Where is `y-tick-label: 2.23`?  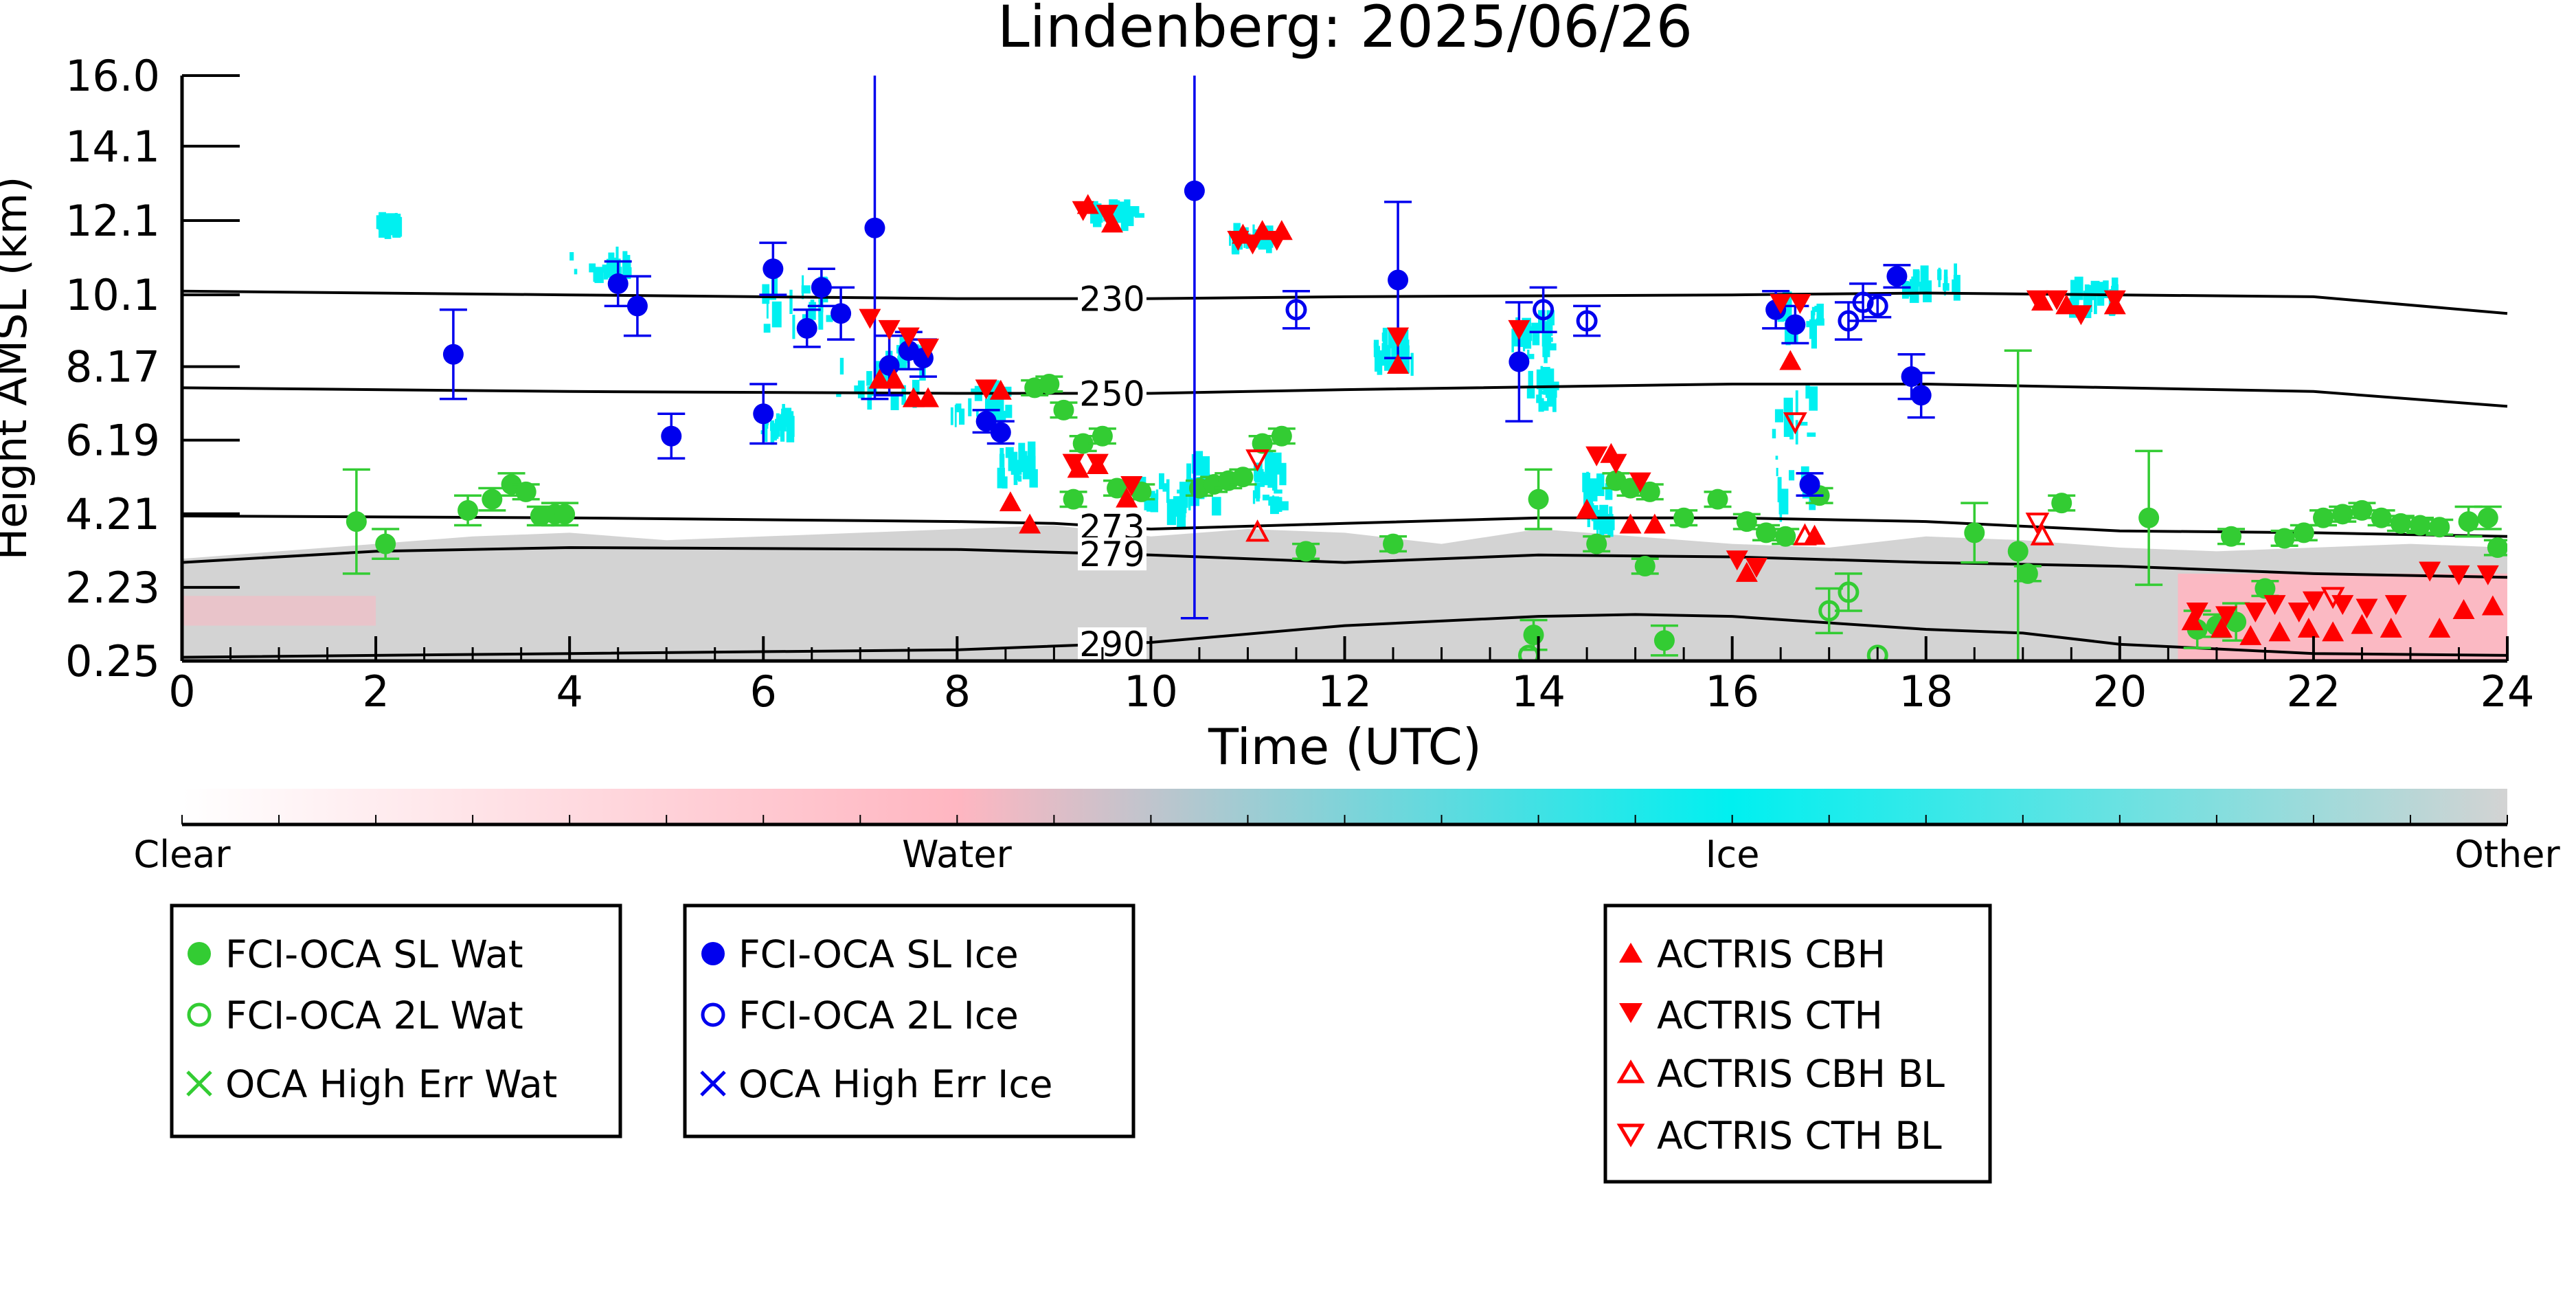
y-tick-label: 2.23 is located at coordinates (112, 588).